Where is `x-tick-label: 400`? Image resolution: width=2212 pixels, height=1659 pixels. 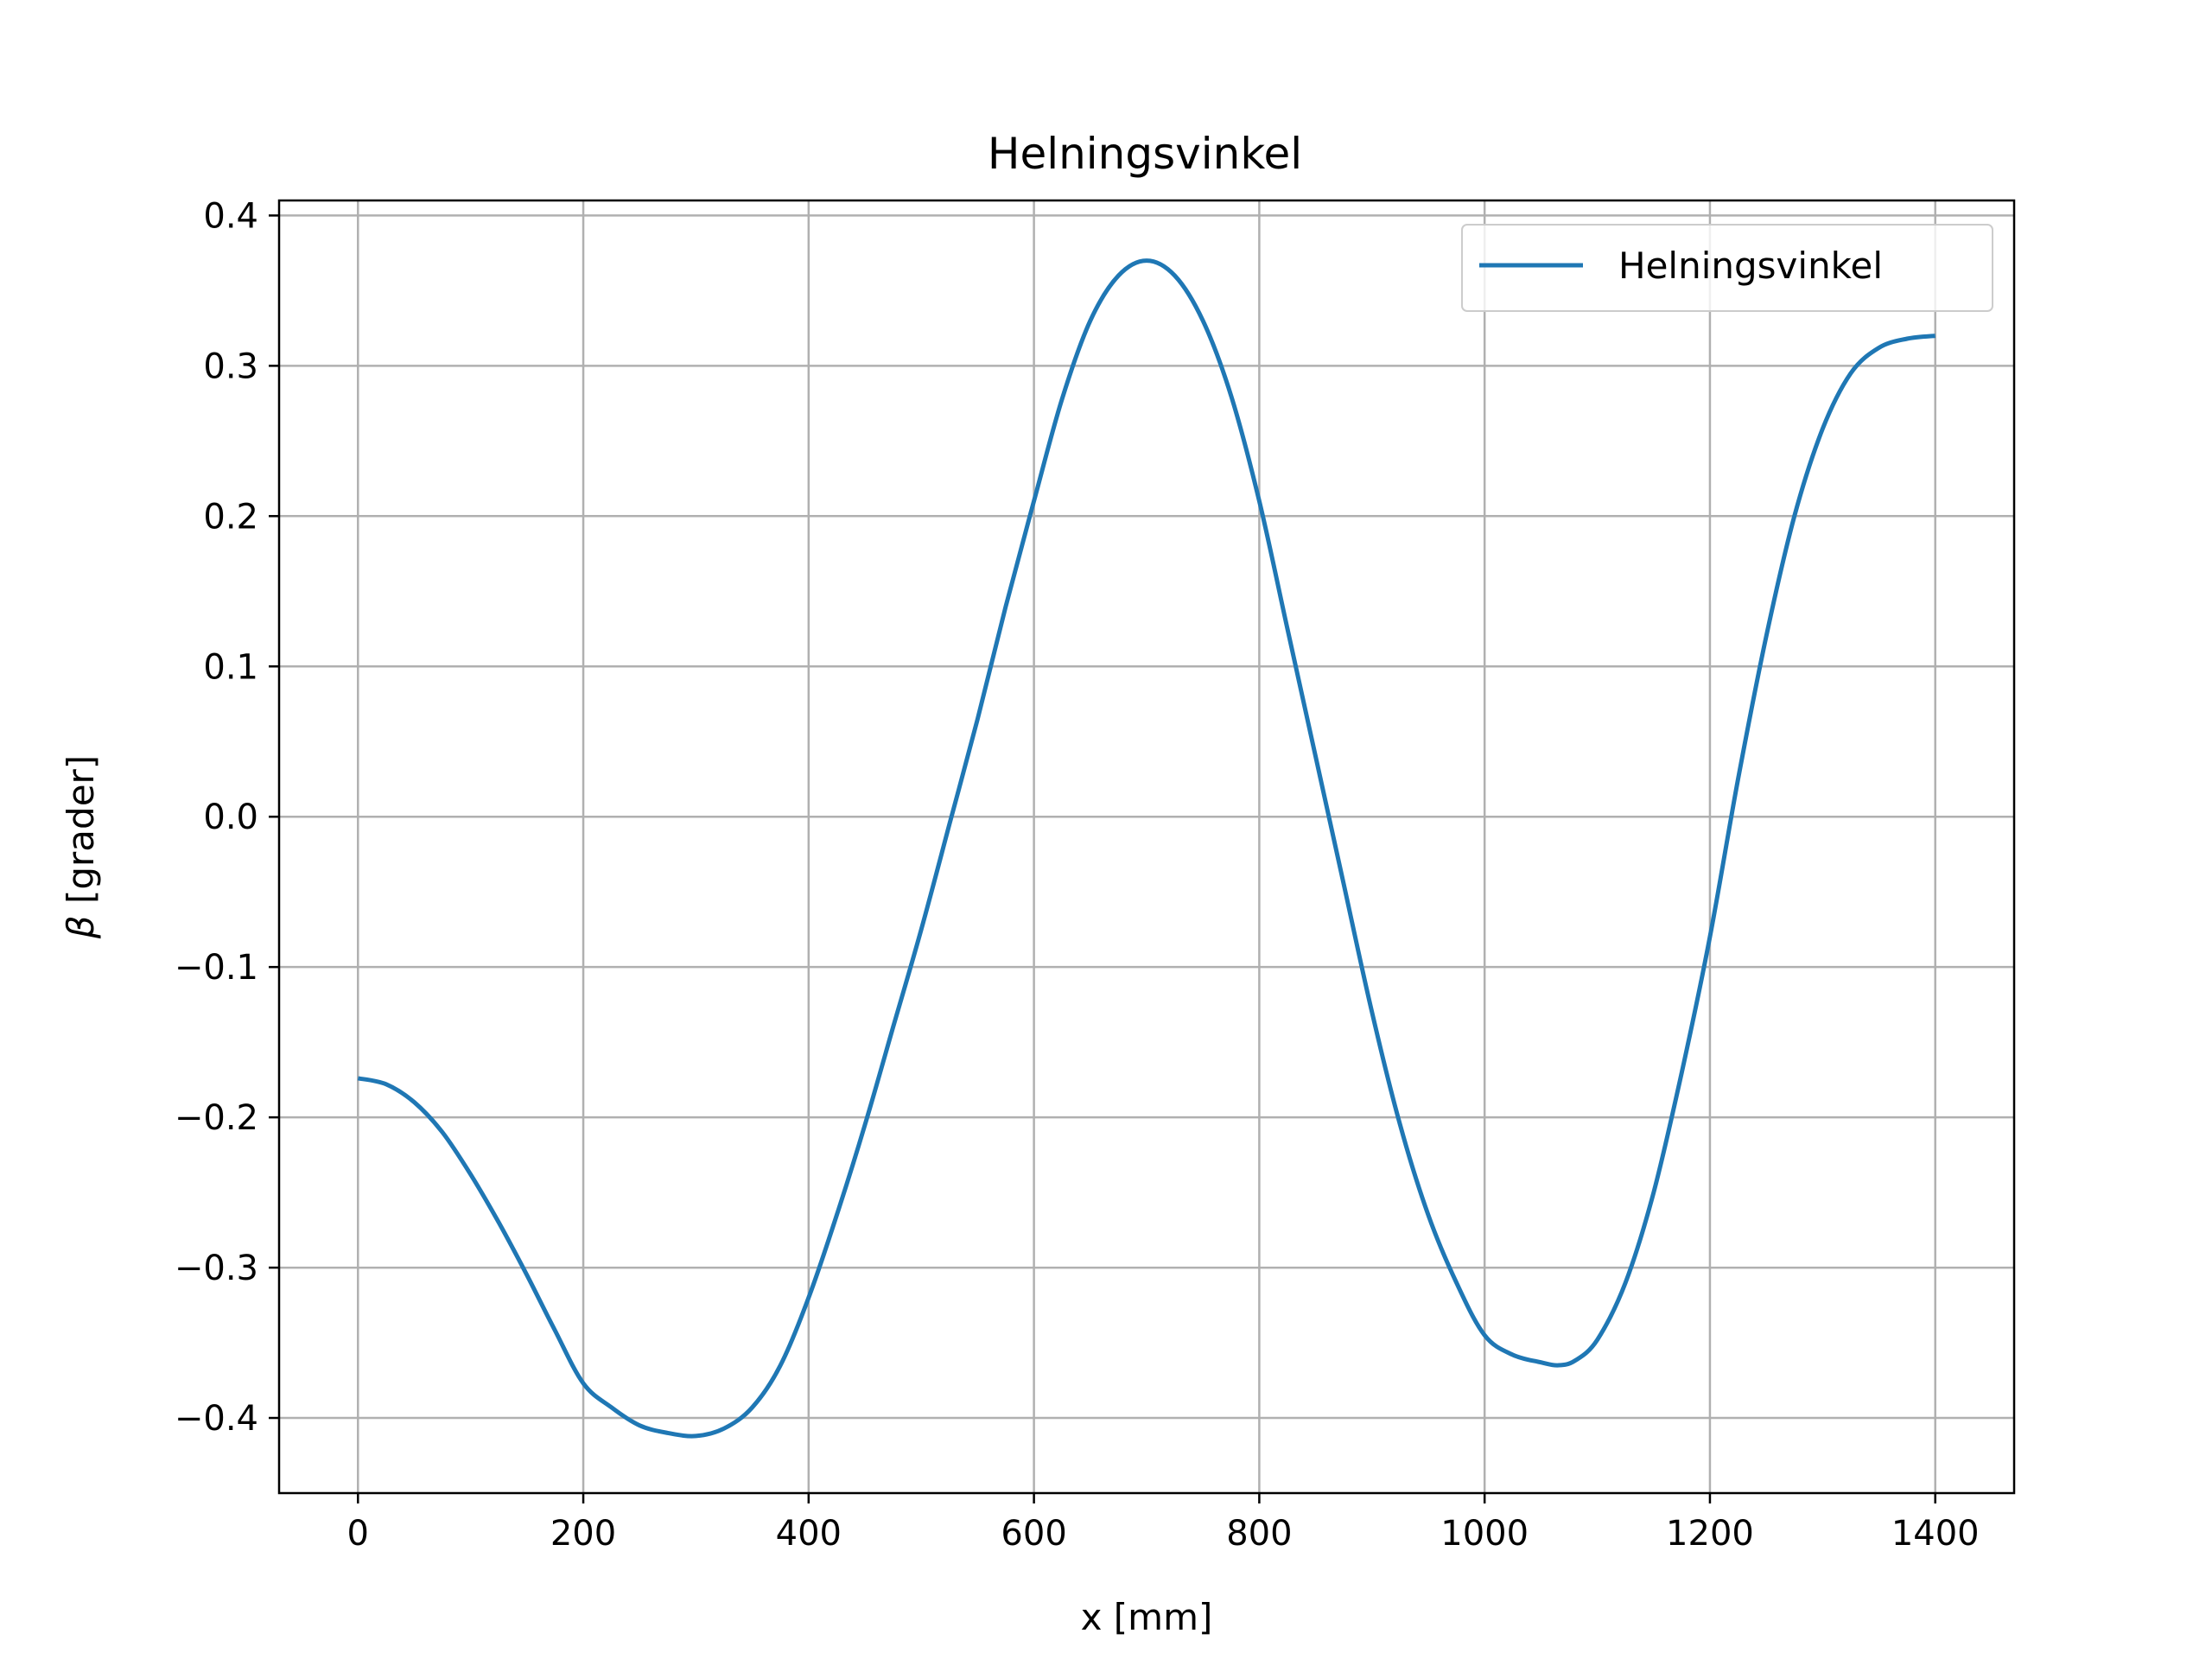
x-tick-label: 400 is located at coordinates (809, 1534).